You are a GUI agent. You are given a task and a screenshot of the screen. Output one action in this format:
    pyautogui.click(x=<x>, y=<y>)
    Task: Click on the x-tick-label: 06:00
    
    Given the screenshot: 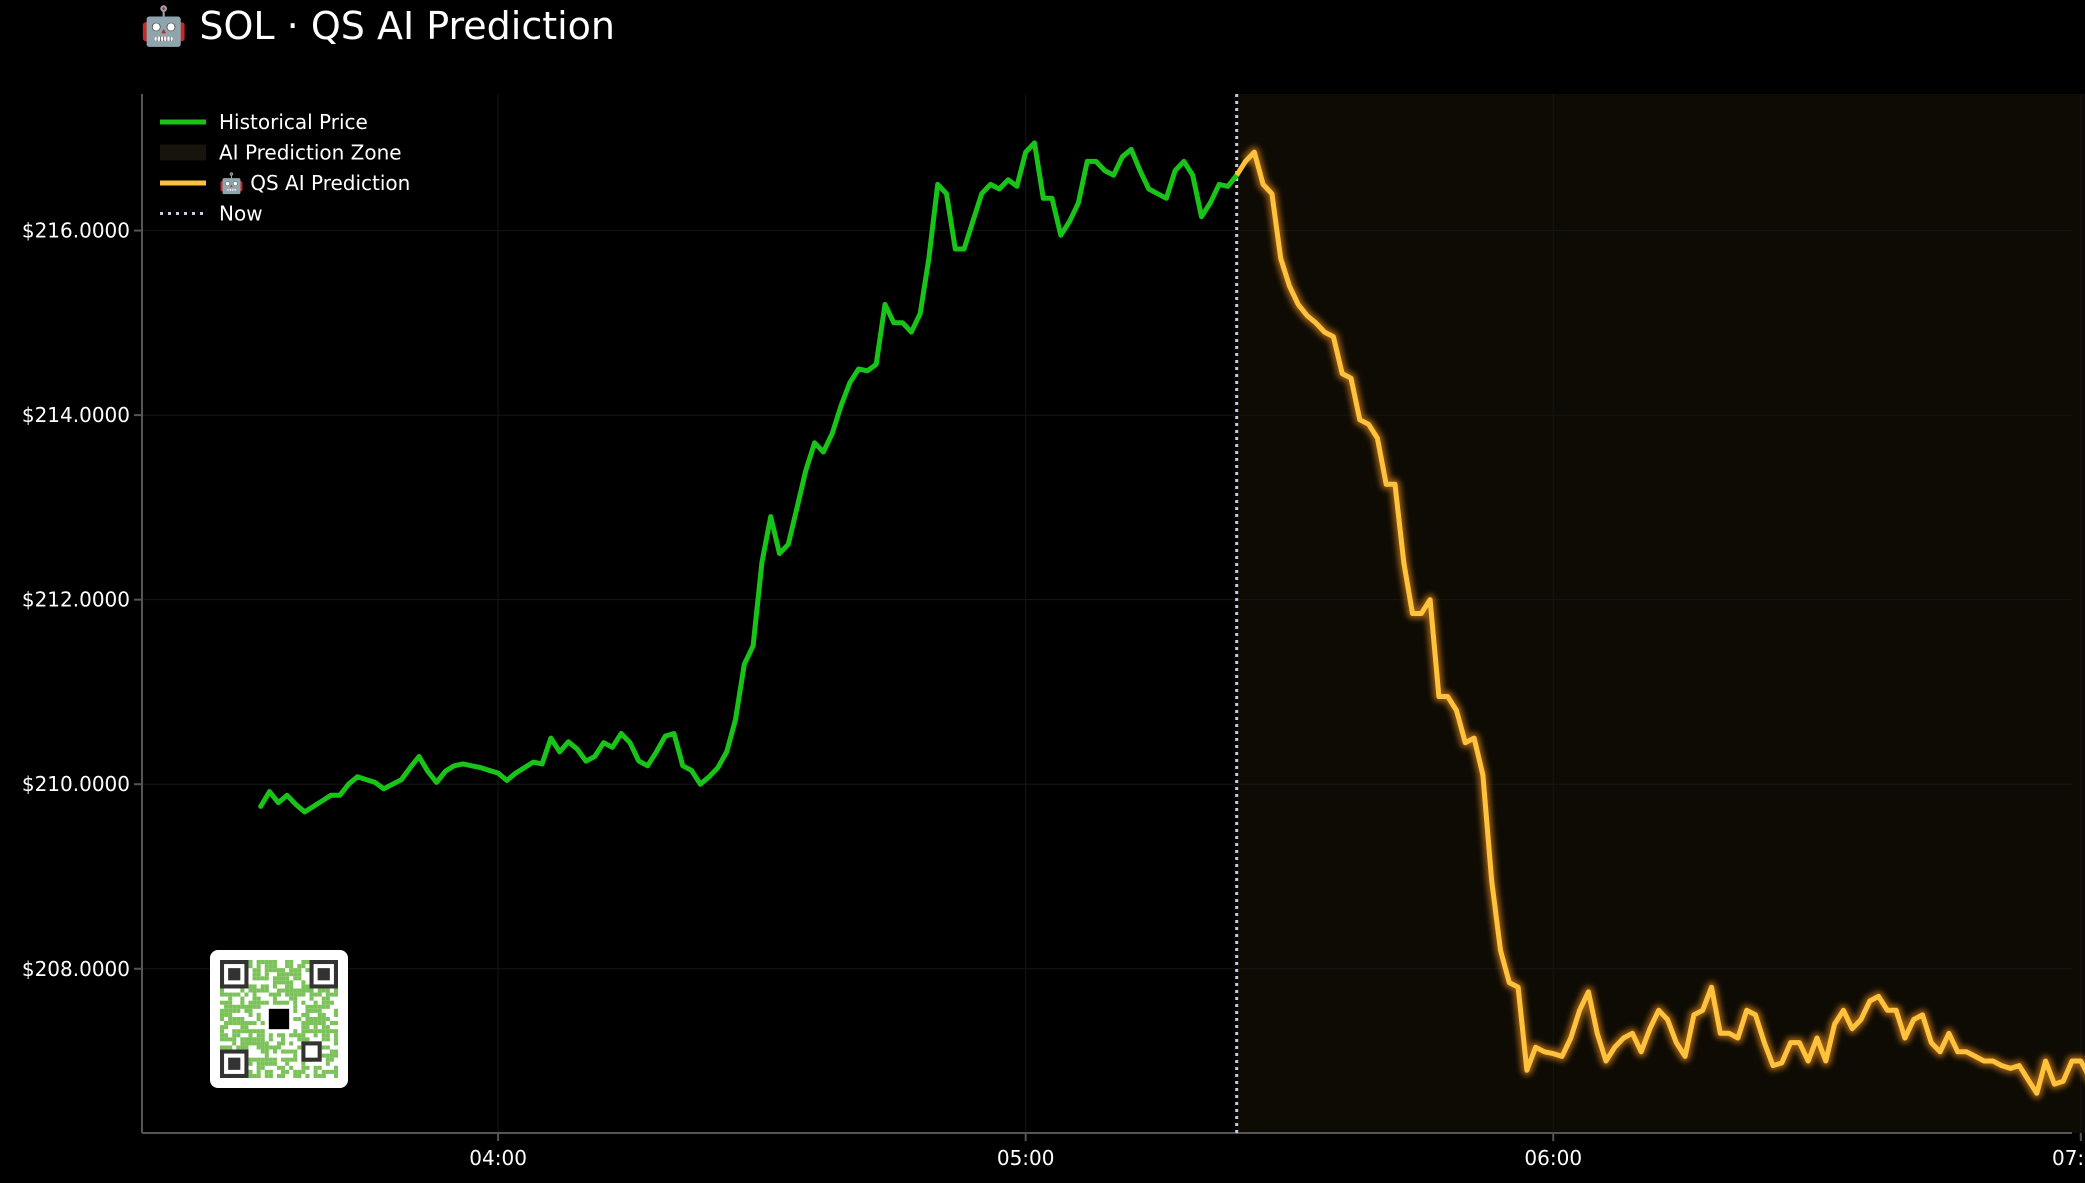 What is the action you would take?
    pyautogui.click(x=1553, y=1158)
    